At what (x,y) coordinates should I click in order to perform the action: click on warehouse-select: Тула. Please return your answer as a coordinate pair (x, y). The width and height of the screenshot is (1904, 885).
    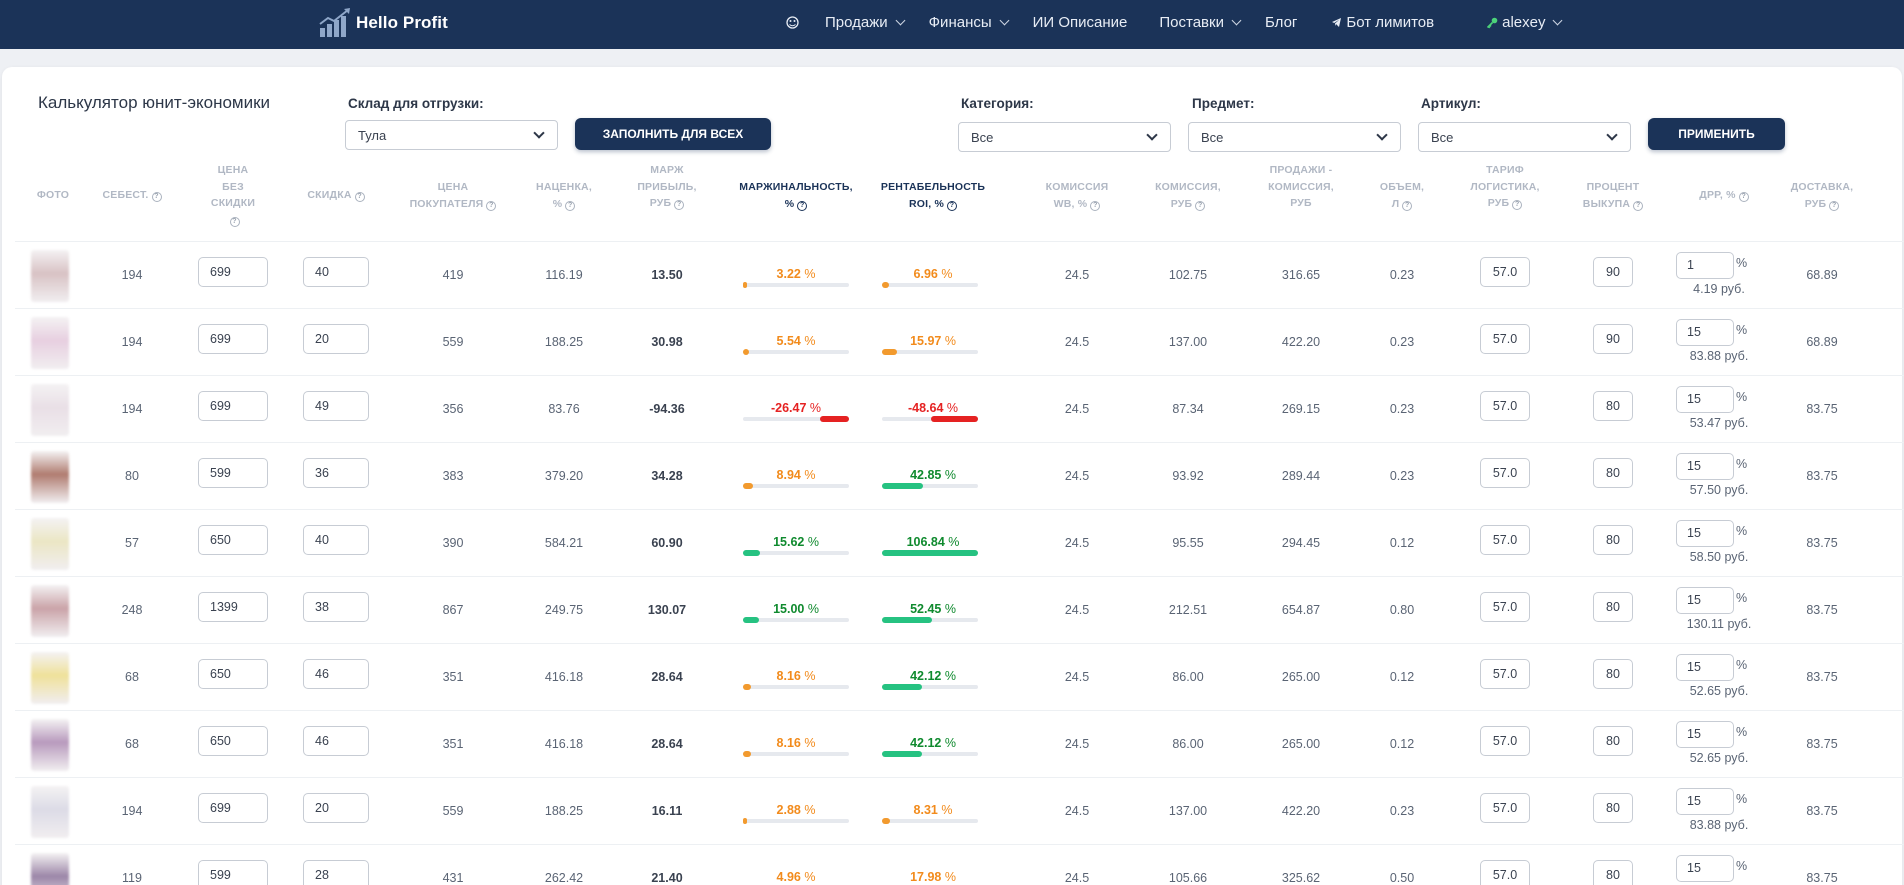
    Looking at the image, I should click on (451, 135).